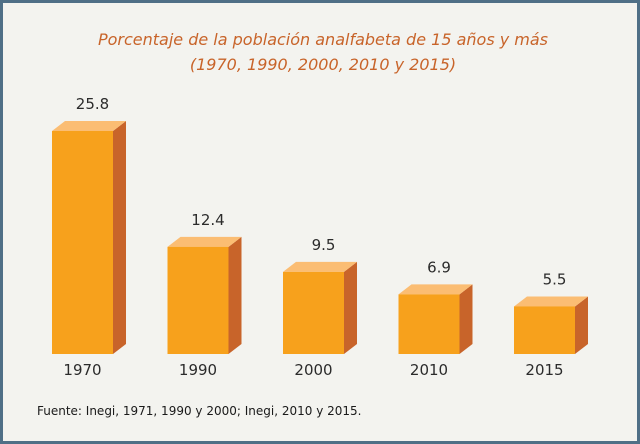  I want to click on category-label: 2000, so click(313, 370).